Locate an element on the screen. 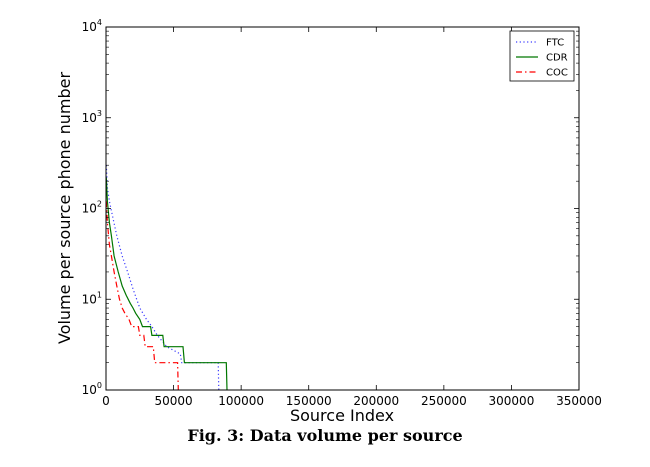  x-tick-label: 50000 is located at coordinates (173, 401).